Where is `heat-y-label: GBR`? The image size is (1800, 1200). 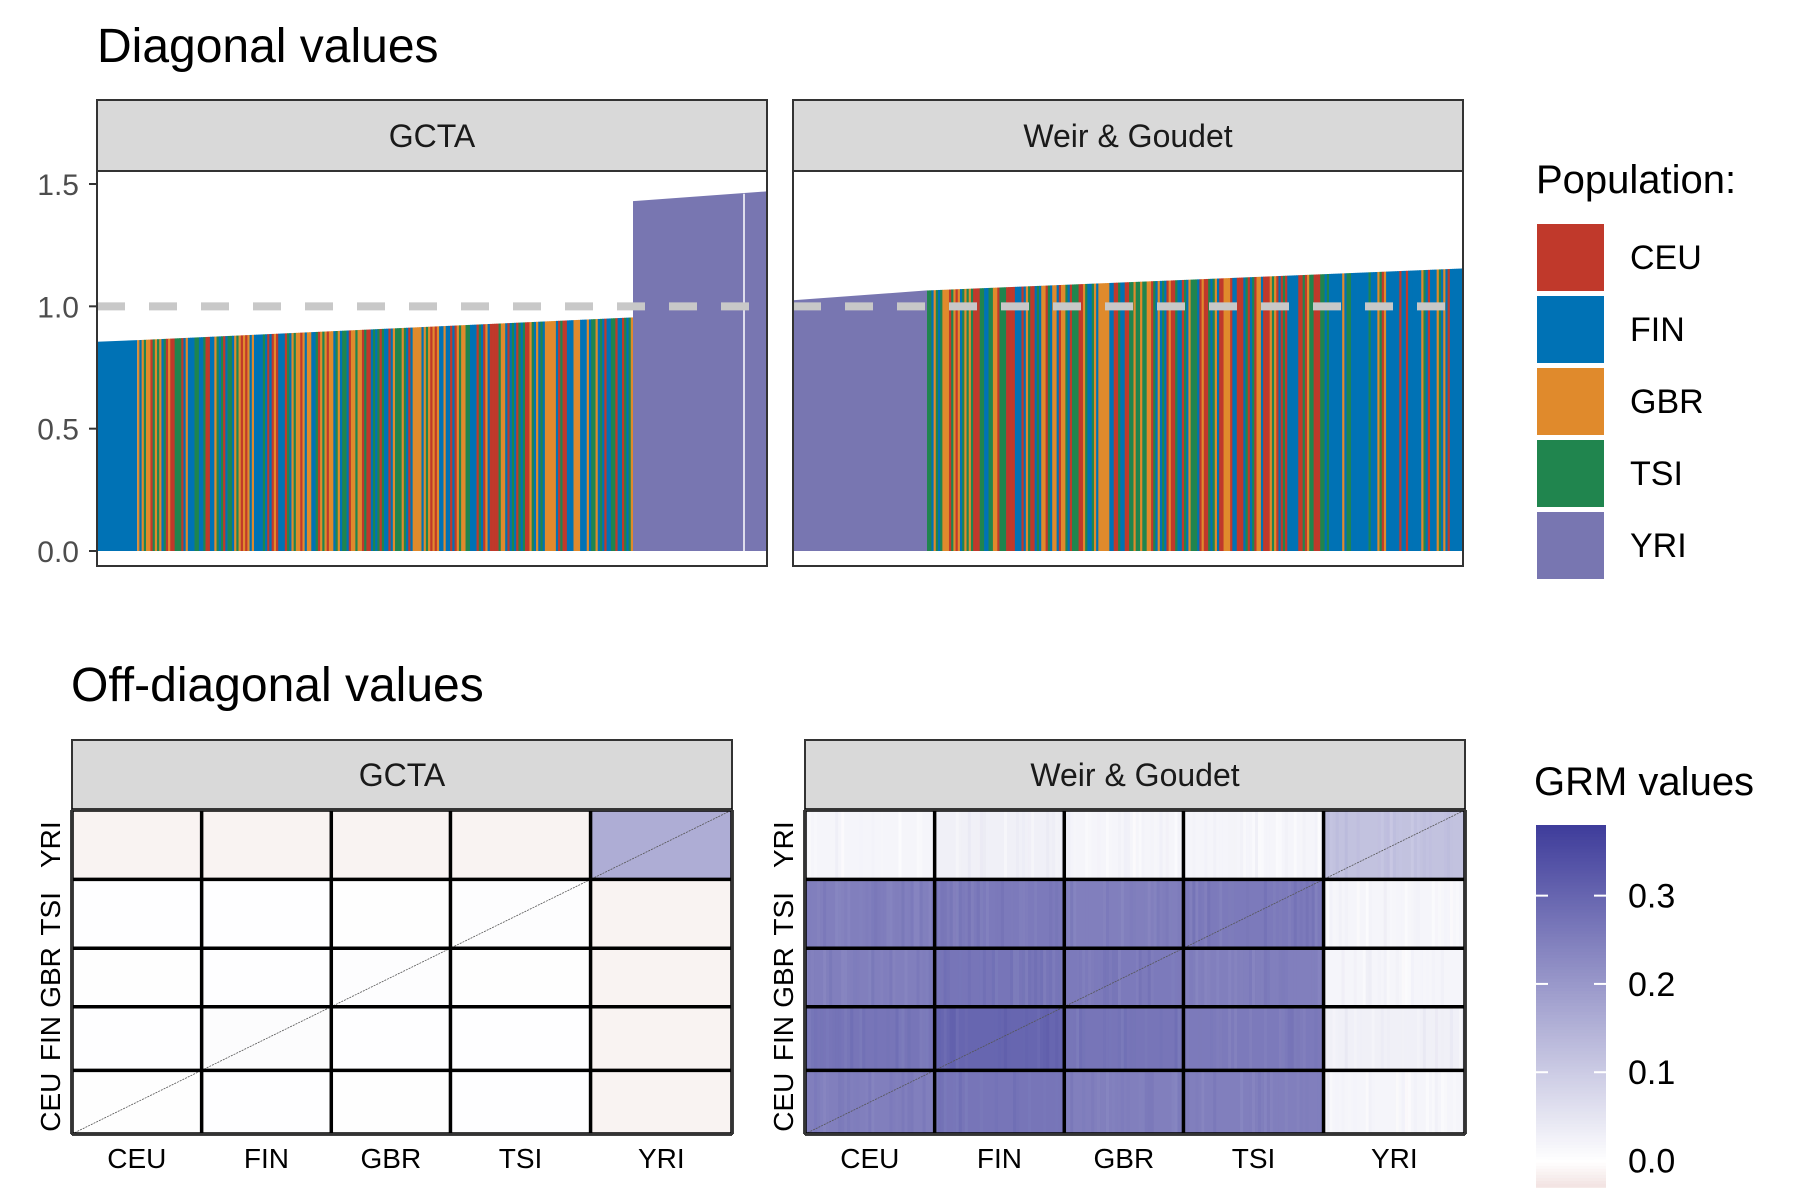 heat-y-label: GBR is located at coordinates (783, 977).